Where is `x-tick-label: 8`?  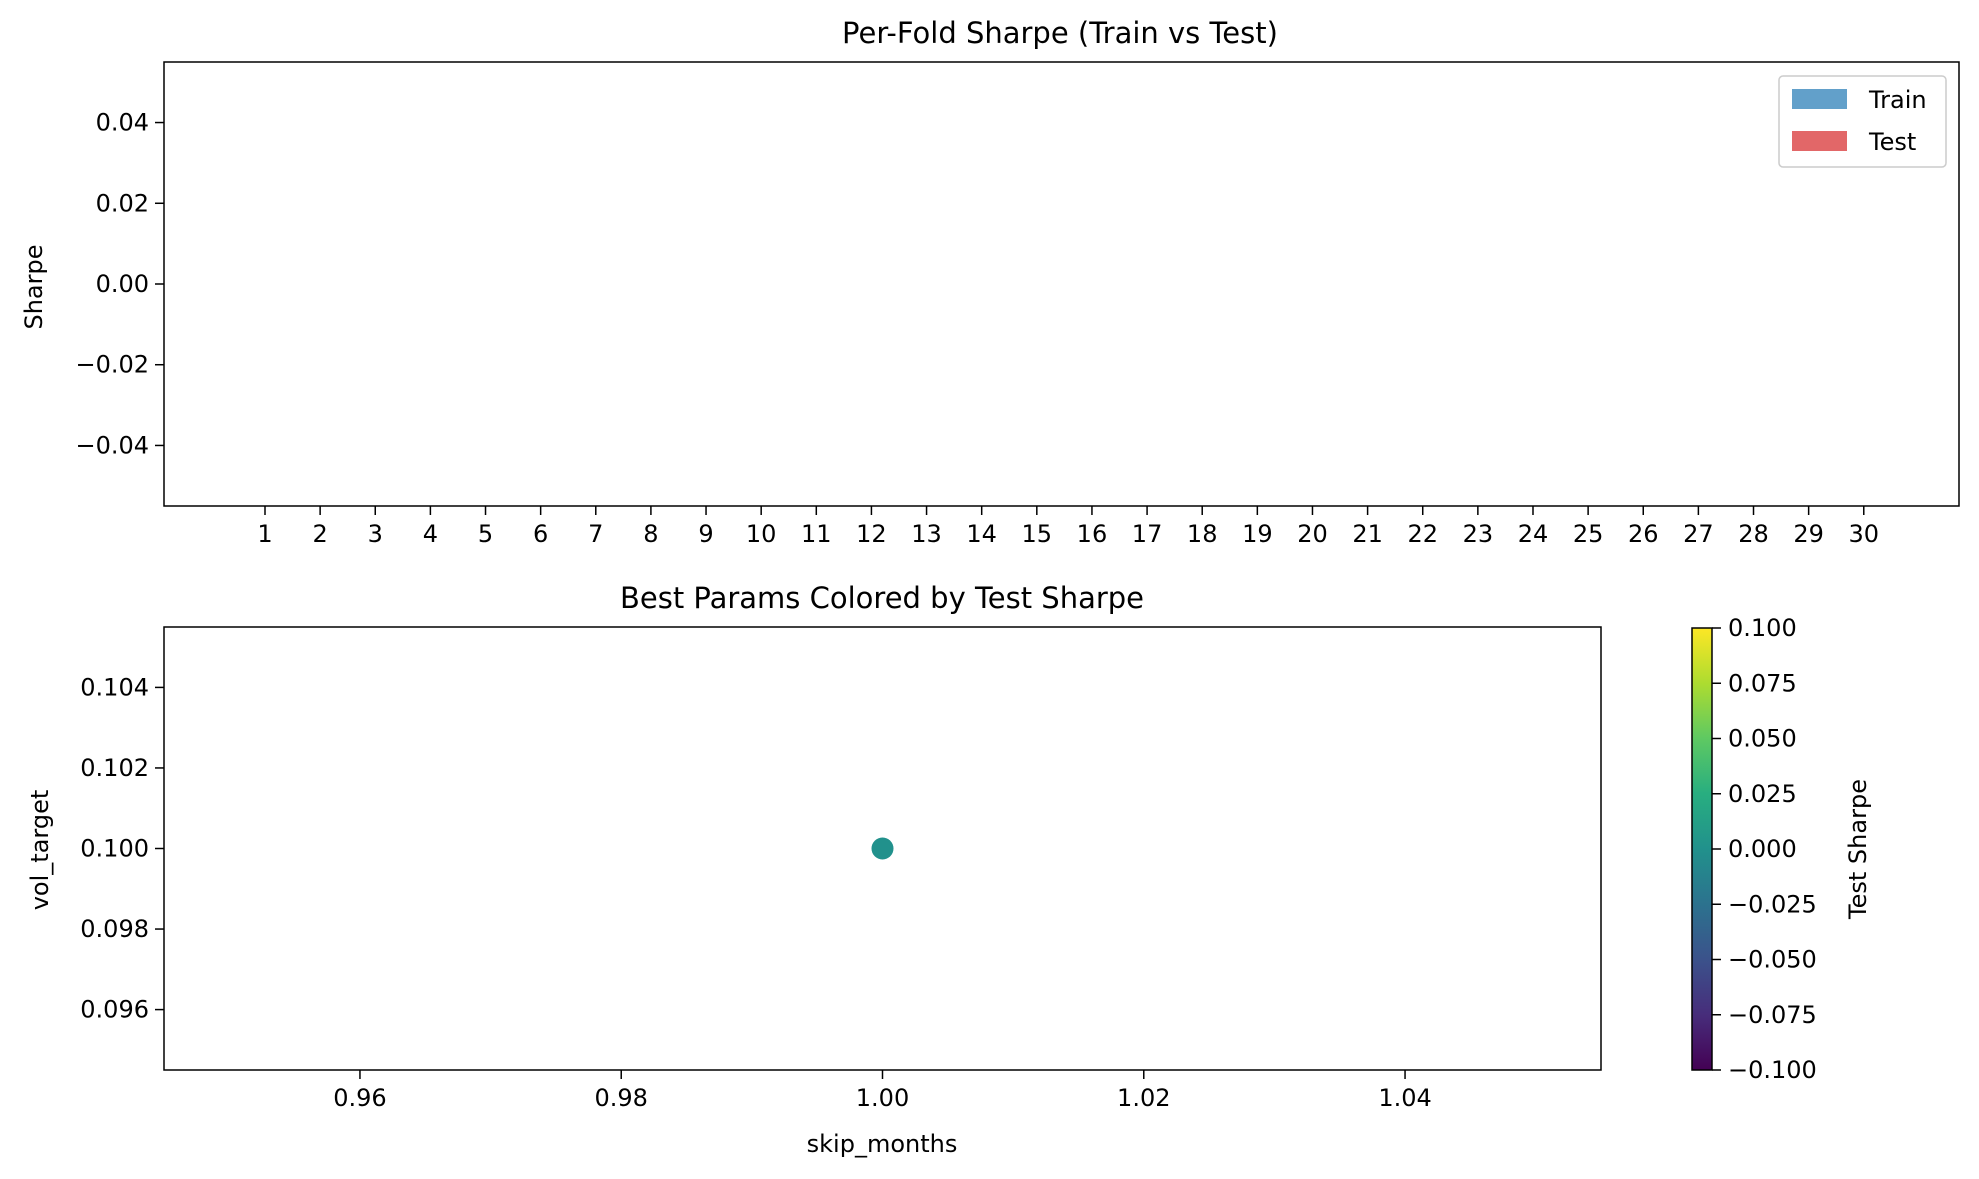
x-tick-label: 8 is located at coordinates (650, 534).